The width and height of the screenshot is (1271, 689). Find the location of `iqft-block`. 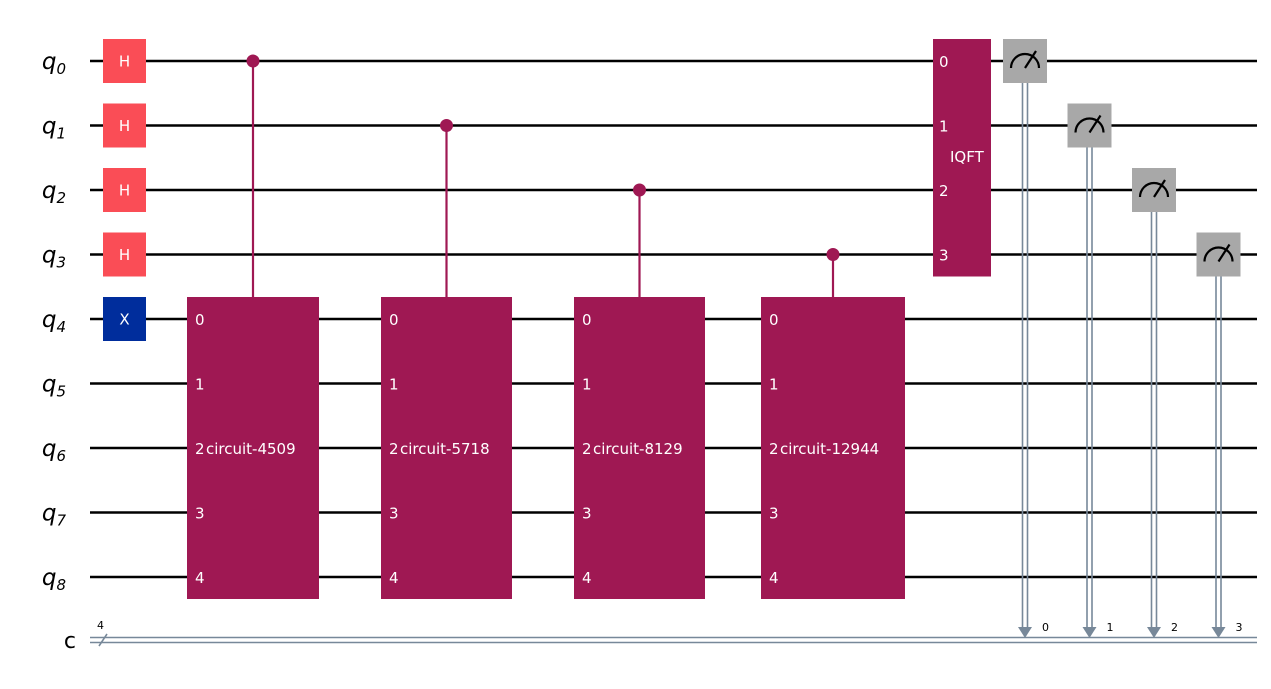

iqft-block is located at coordinates (962, 158).